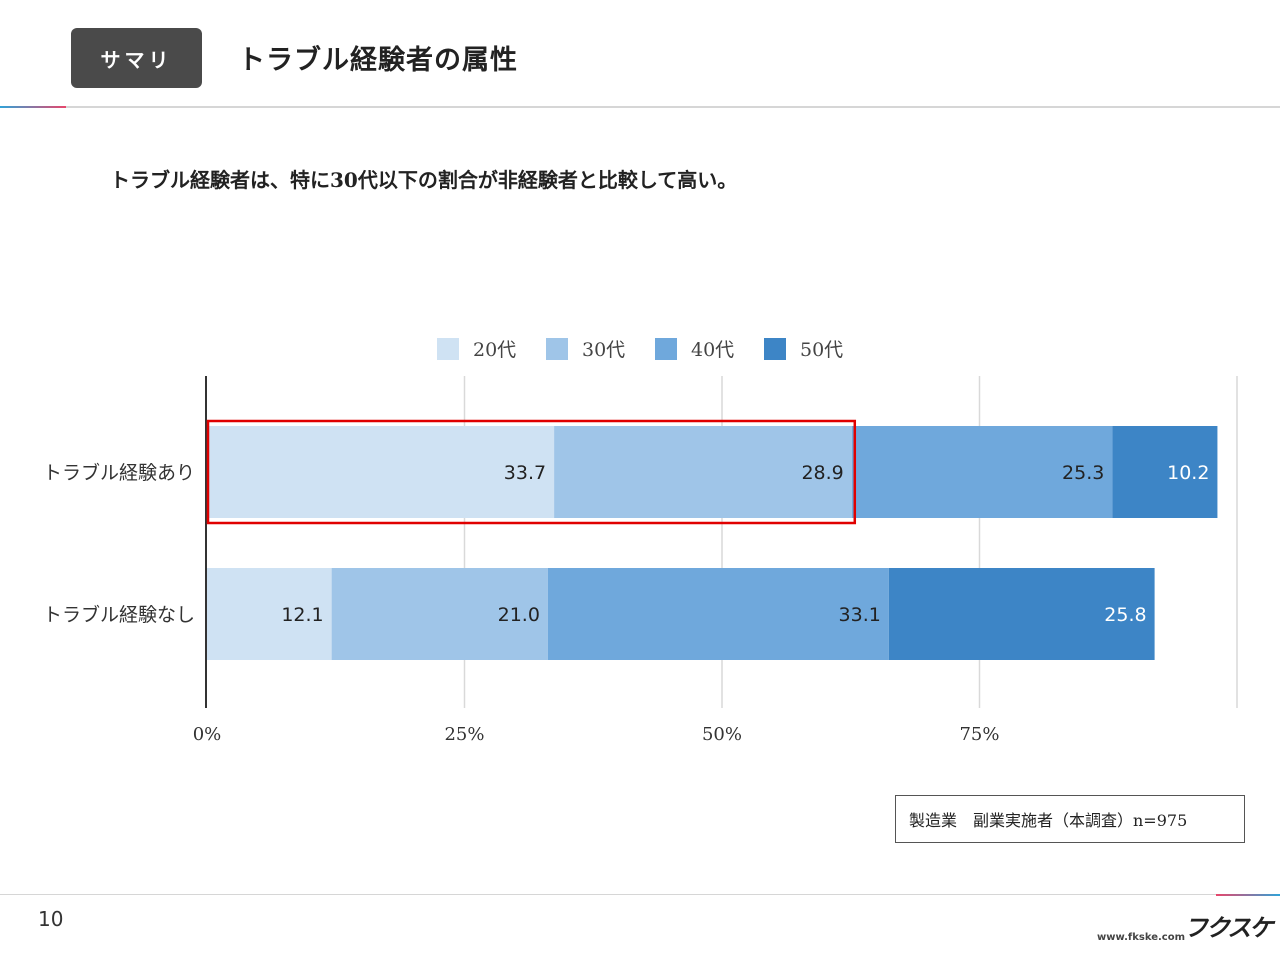  What do you see at coordinates (51, 919) in the screenshot?
I see `page-number: 10` at bounding box center [51, 919].